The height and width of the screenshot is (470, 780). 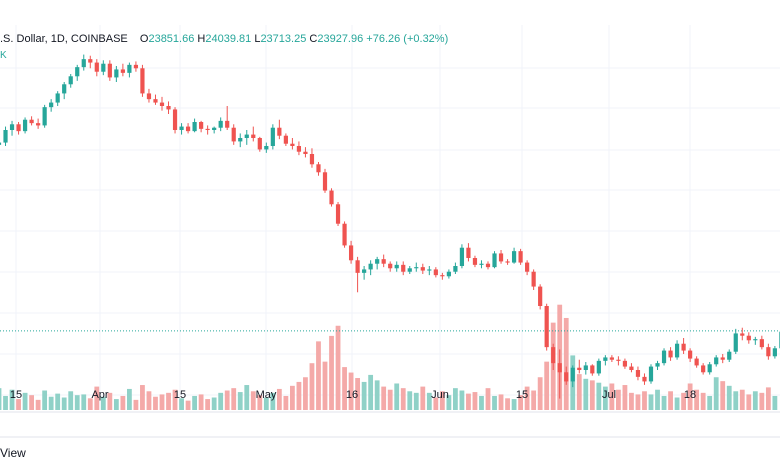 I want to click on high-label: H, so click(x=201, y=39).